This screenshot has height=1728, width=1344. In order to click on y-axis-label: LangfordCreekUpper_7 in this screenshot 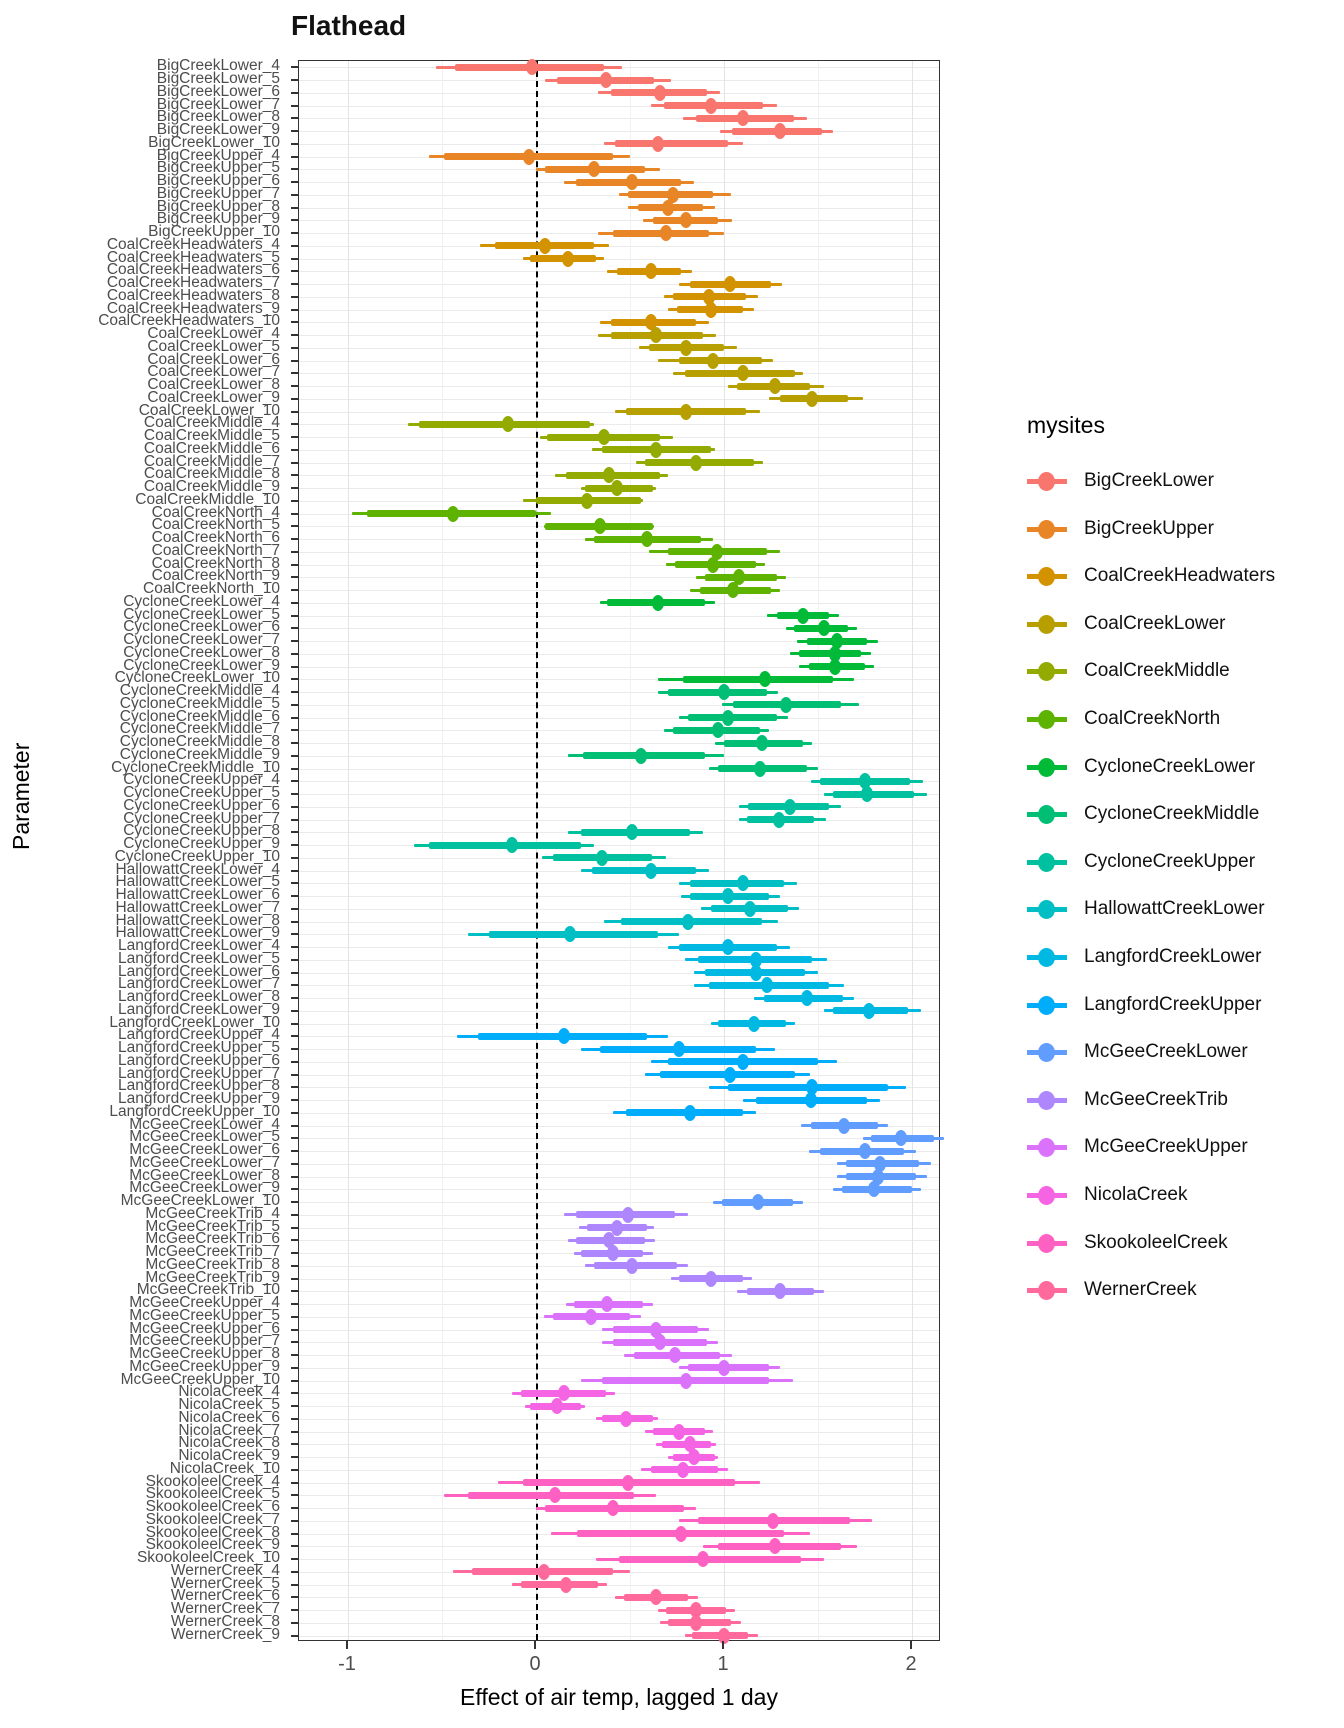, I will do `click(199, 1073)`.